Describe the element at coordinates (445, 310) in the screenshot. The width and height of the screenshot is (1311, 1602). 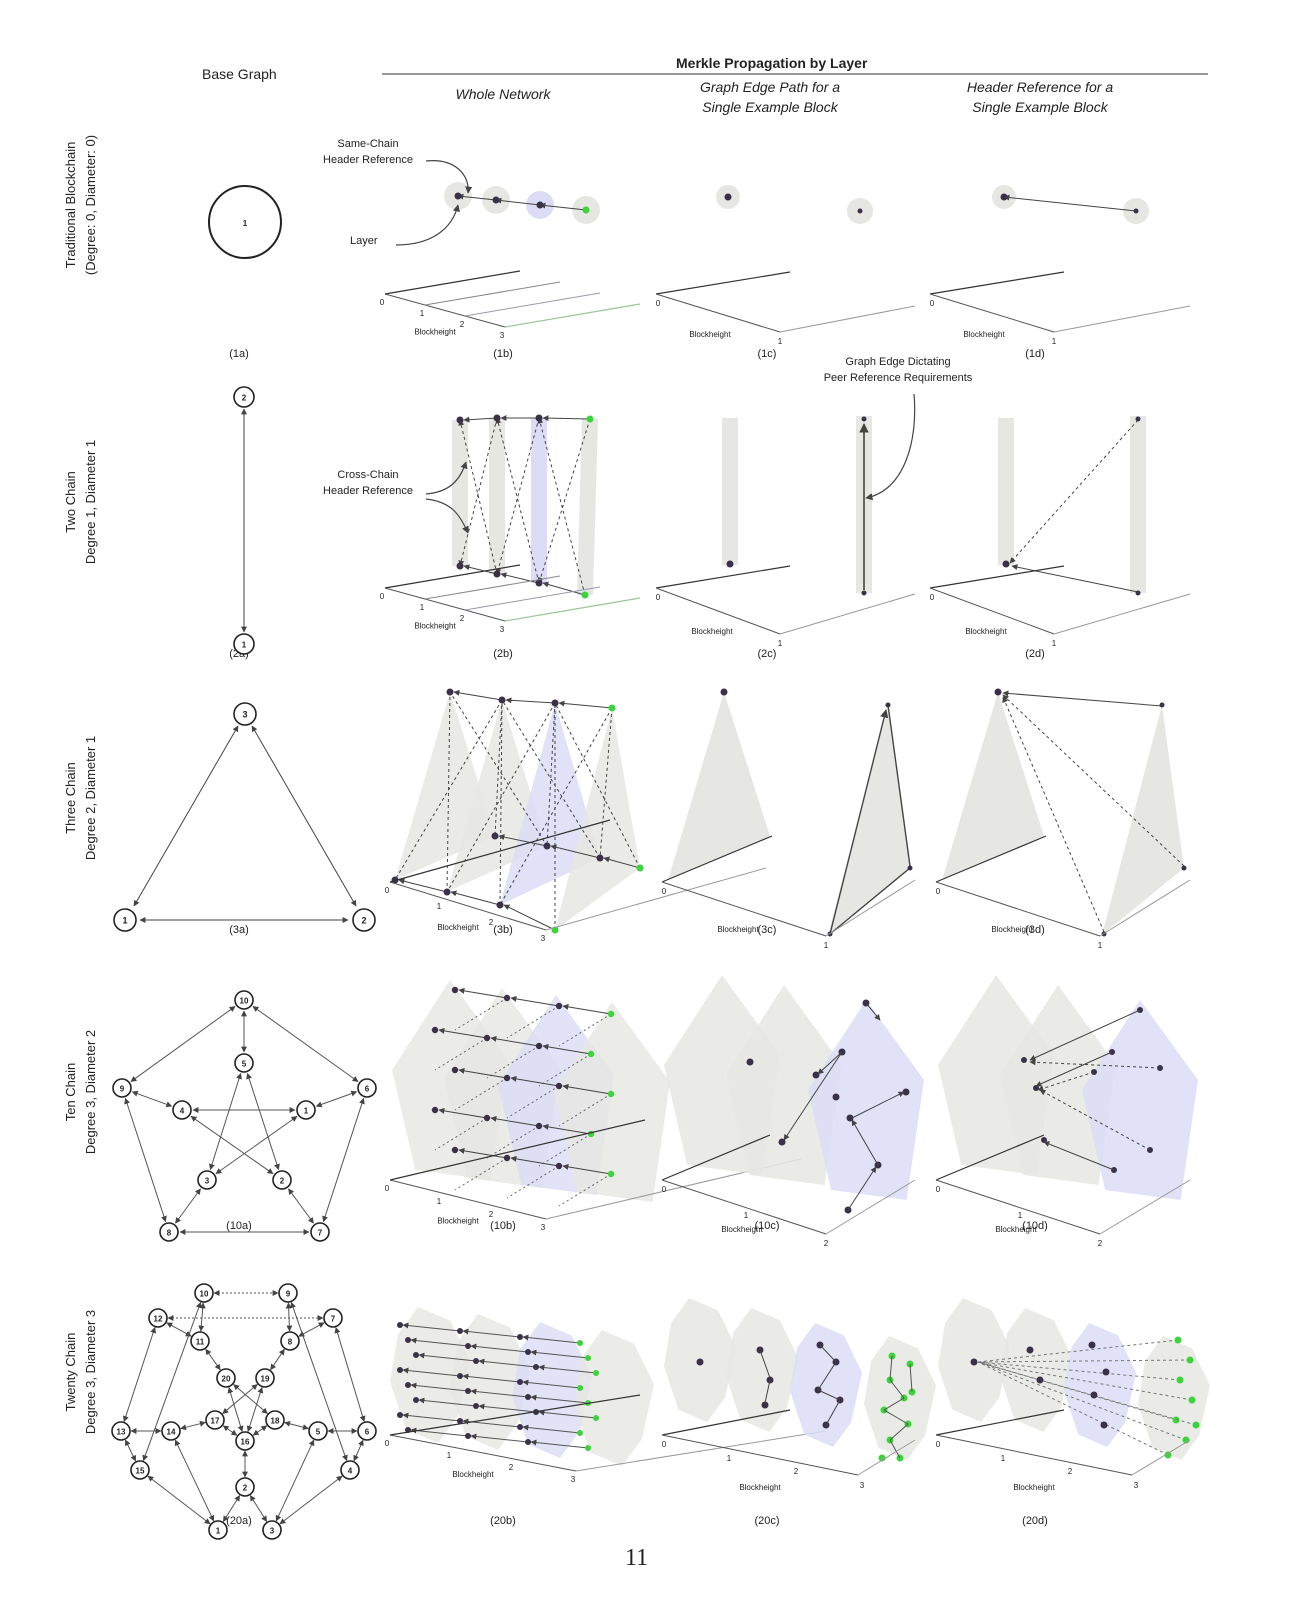
I see `r1b-axes-depth-axis` at that location.